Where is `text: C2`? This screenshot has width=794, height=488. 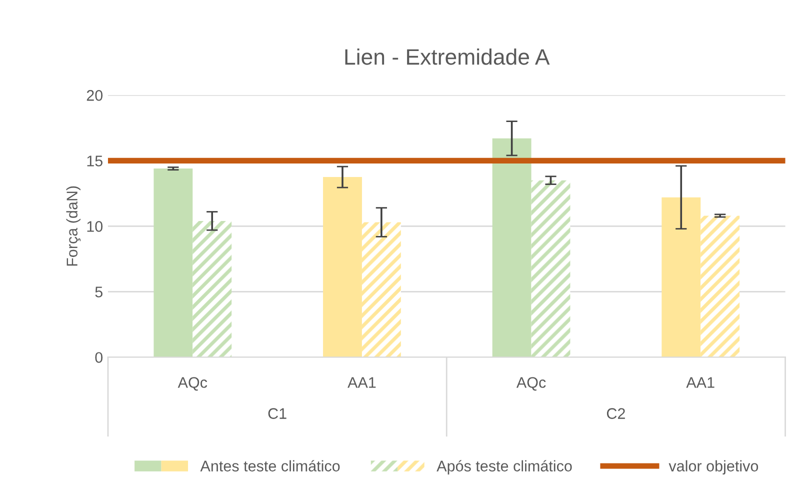
text: C2 is located at coordinates (615, 413).